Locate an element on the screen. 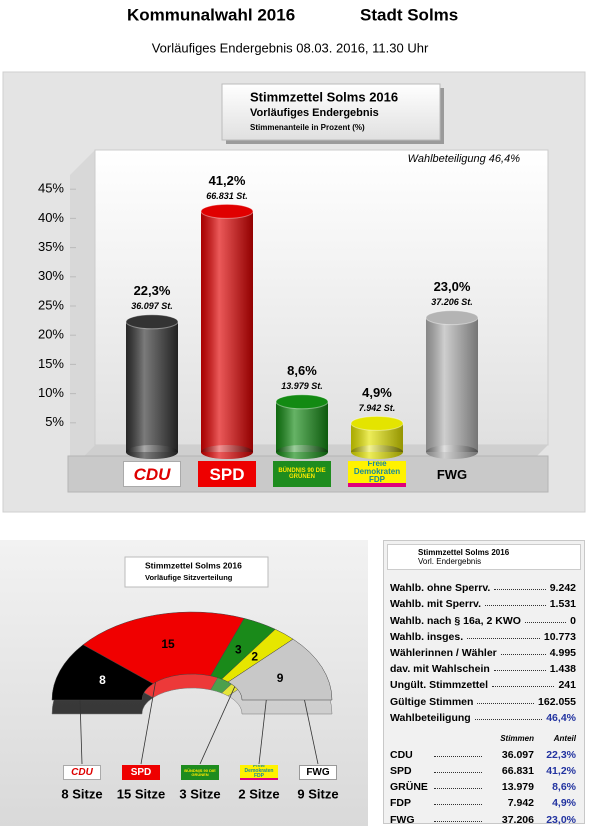 This screenshot has height=826, width=598. table-row: Wählerinnen / Wähler 4.995 is located at coordinates (484, 651).